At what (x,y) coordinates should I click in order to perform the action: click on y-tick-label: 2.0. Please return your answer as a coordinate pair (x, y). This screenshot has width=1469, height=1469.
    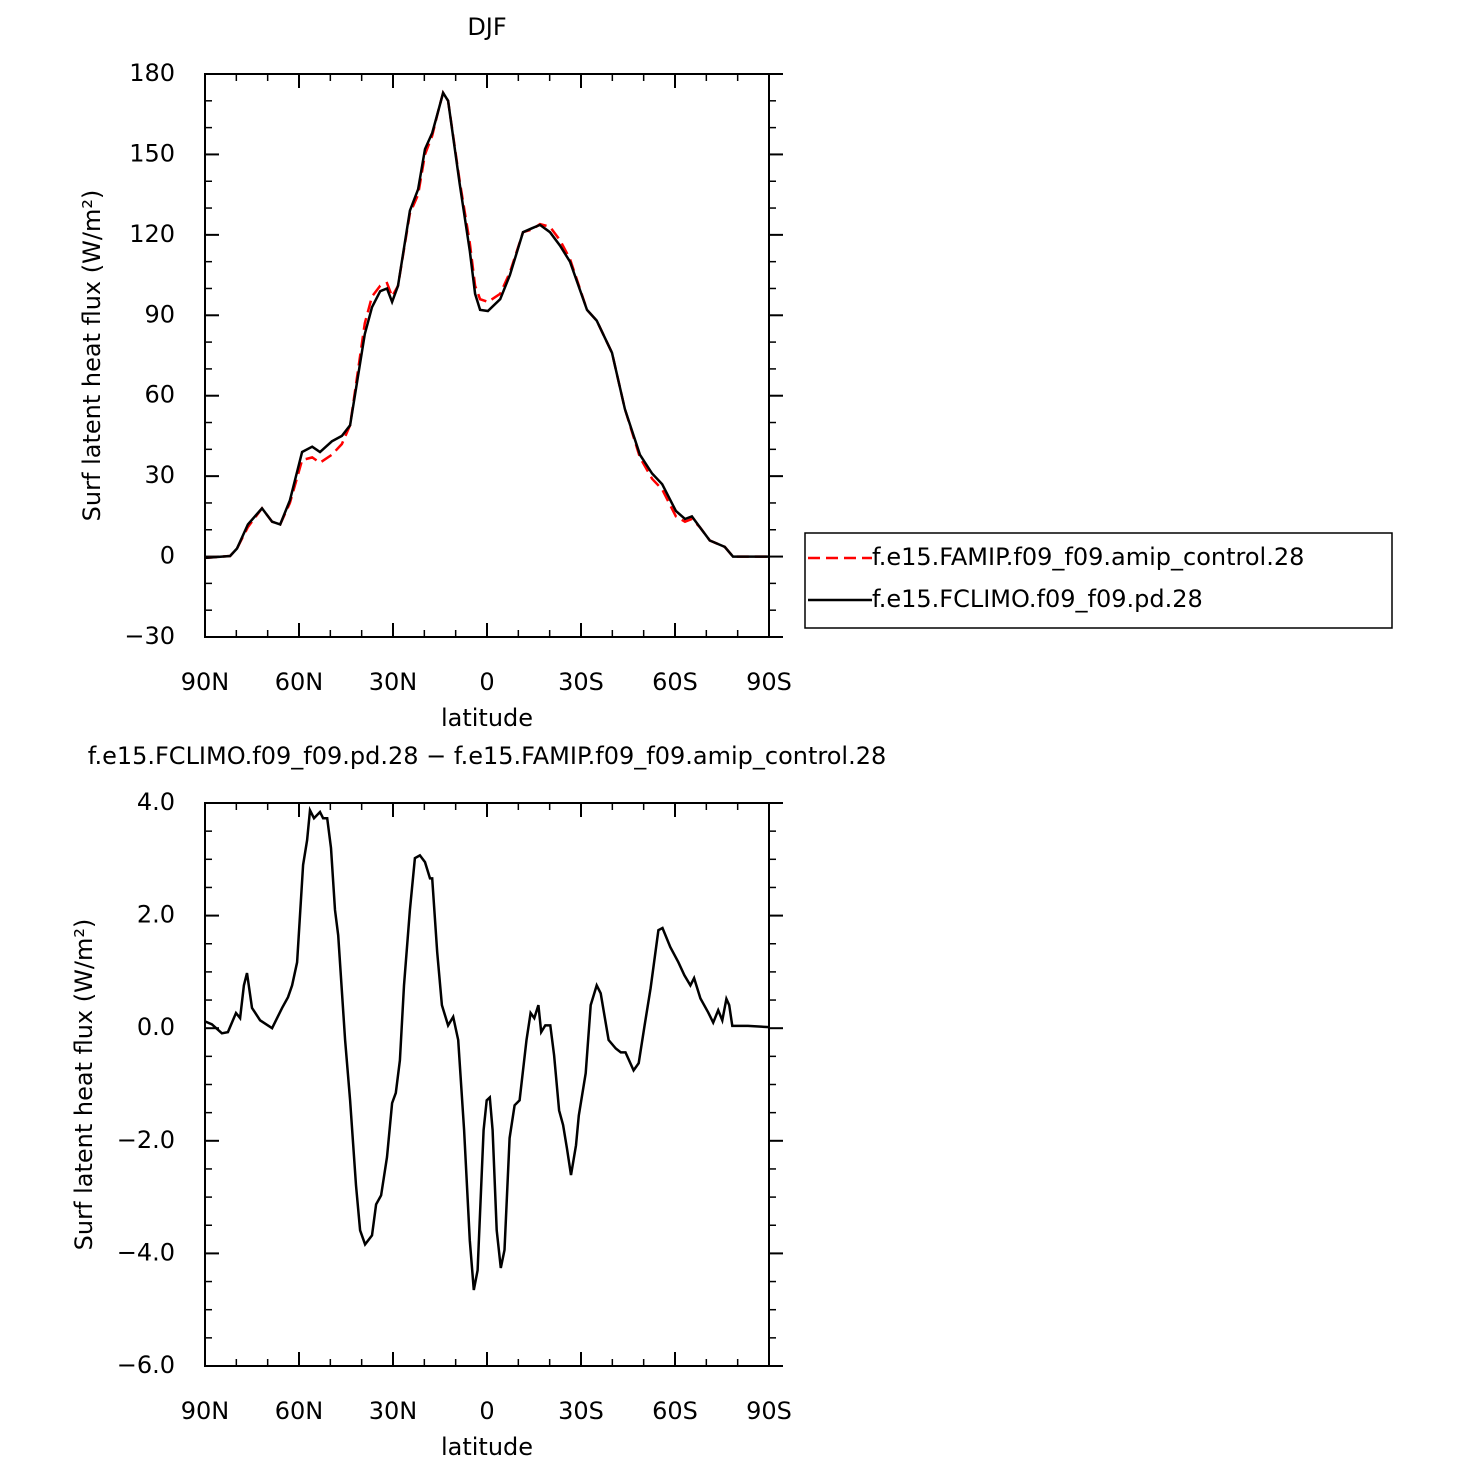
    Looking at the image, I should click on (156, 915).